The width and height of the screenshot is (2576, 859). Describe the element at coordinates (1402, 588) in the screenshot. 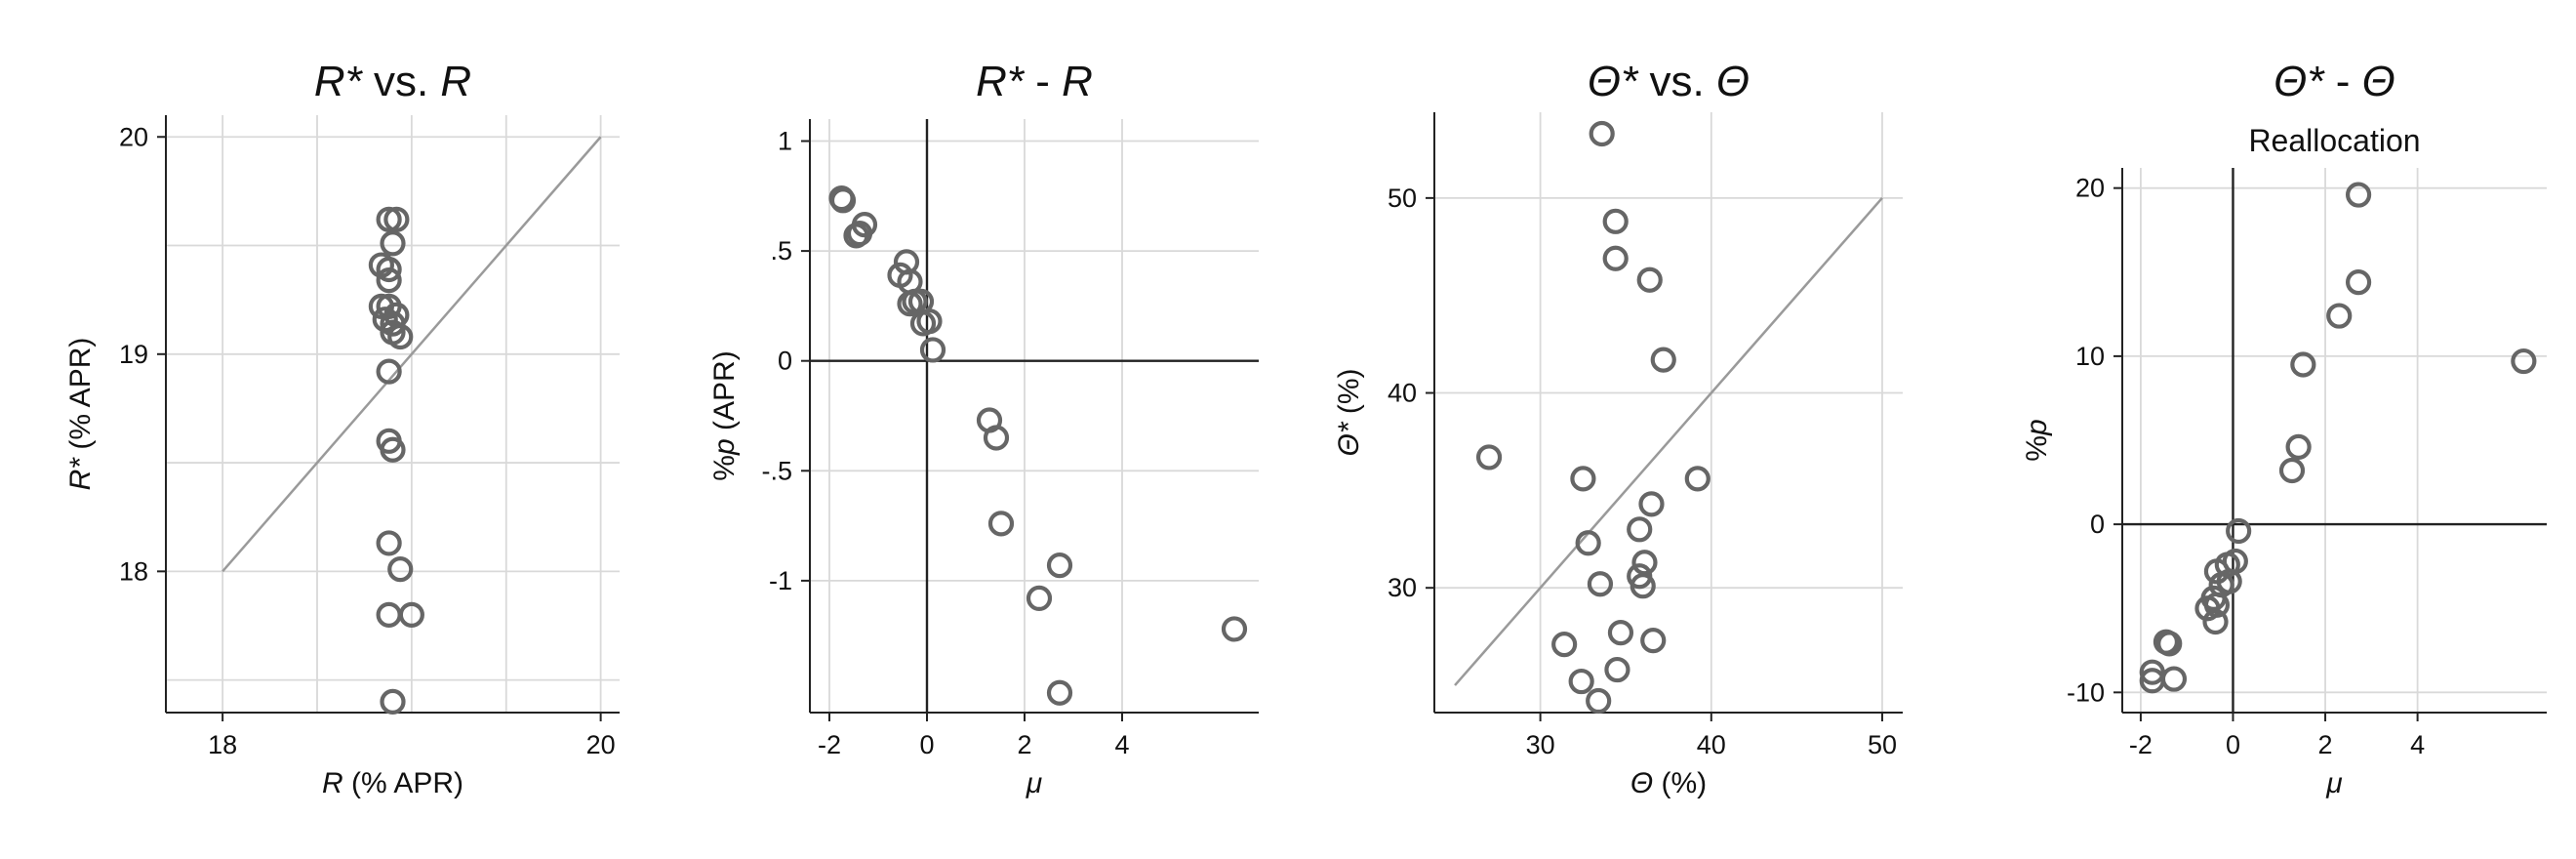

I see `y-tick-label: 30` at that location.